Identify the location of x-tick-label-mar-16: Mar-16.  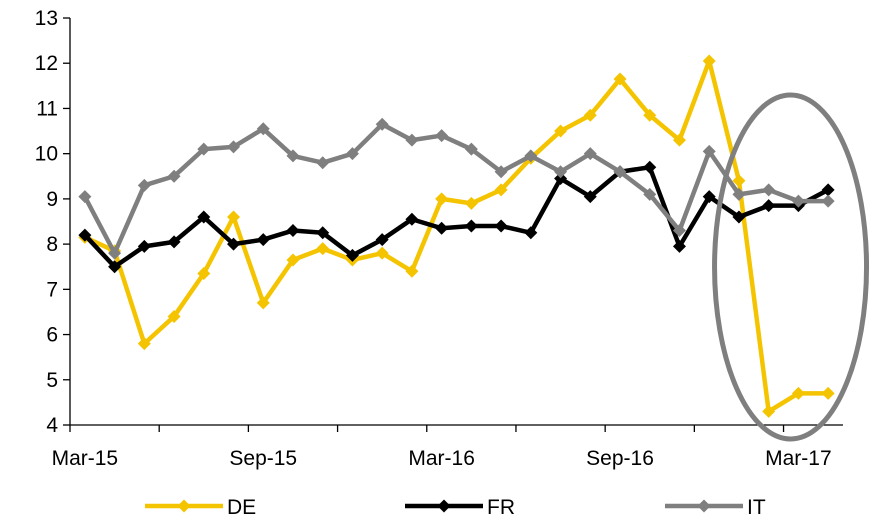
(441, 458).